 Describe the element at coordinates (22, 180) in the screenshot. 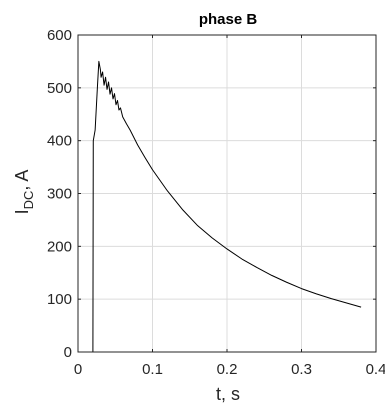

I see `y-axis-label-unit: , A` at that location.